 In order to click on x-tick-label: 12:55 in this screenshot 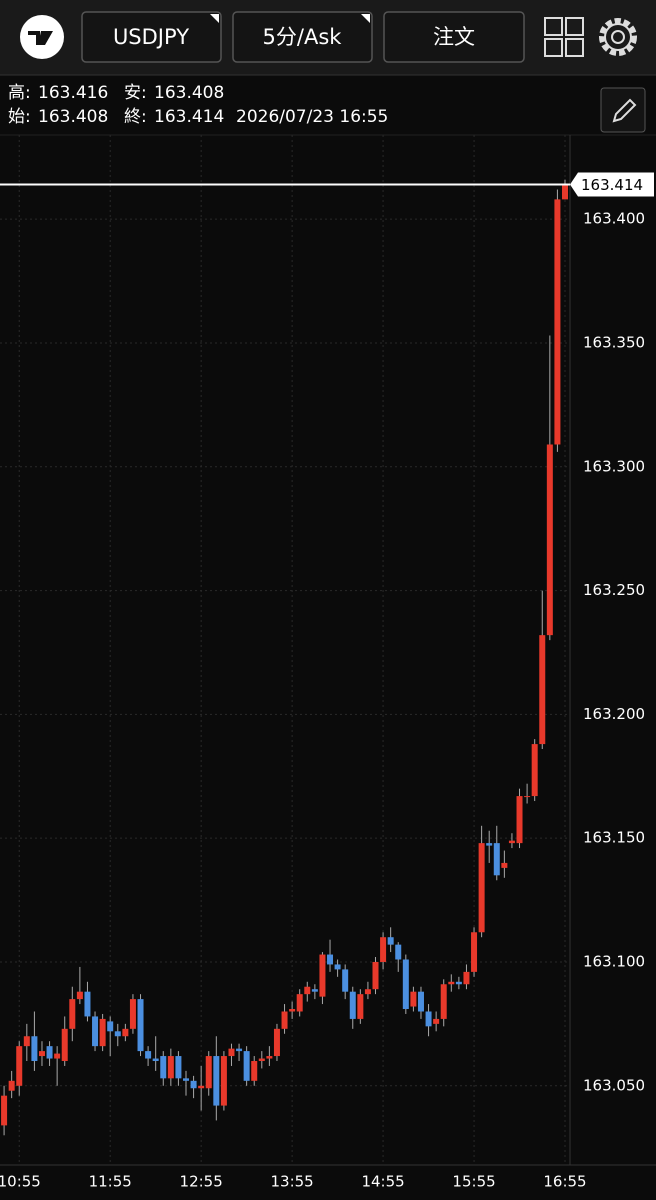, I will do `click(201, 1182)`.